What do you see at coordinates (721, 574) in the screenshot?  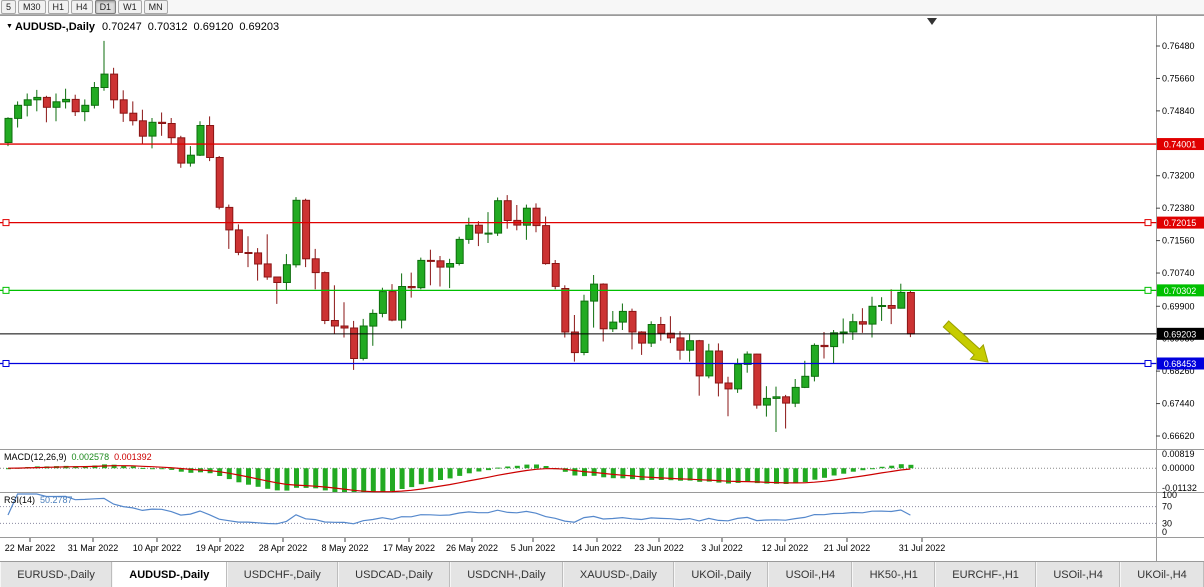 I see `chart-tab: UKOil-,Daily` at bounding box center [721, 574].